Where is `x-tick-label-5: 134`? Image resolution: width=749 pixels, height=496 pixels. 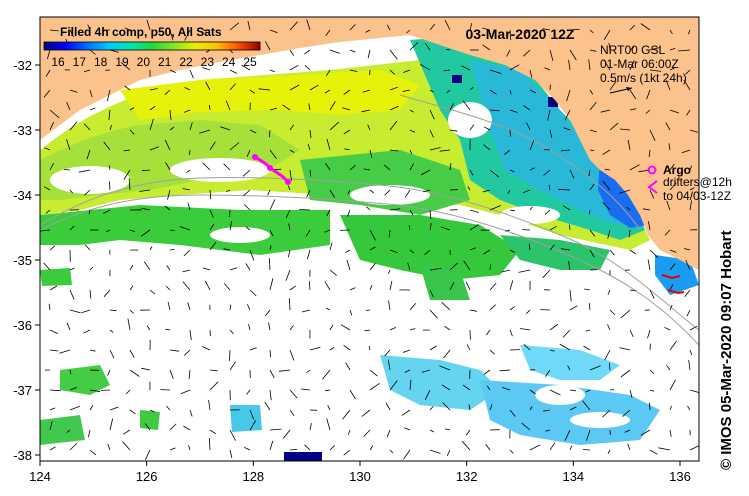
x-tick-label-5: 134 is located at coordinates (573, 476).